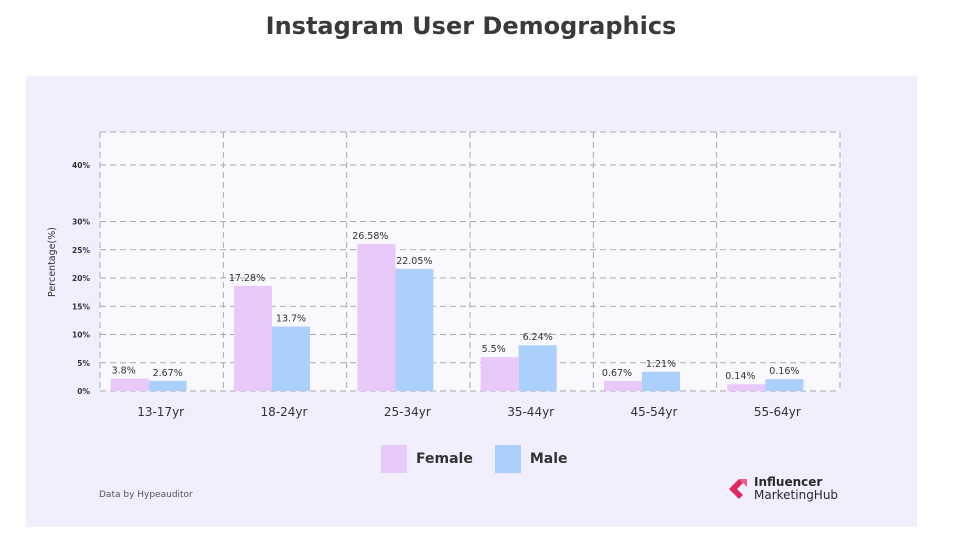  Describe the element at coordinates (784, 371) in the screenshot. I see `data-label-male: 0.16%` at that location.